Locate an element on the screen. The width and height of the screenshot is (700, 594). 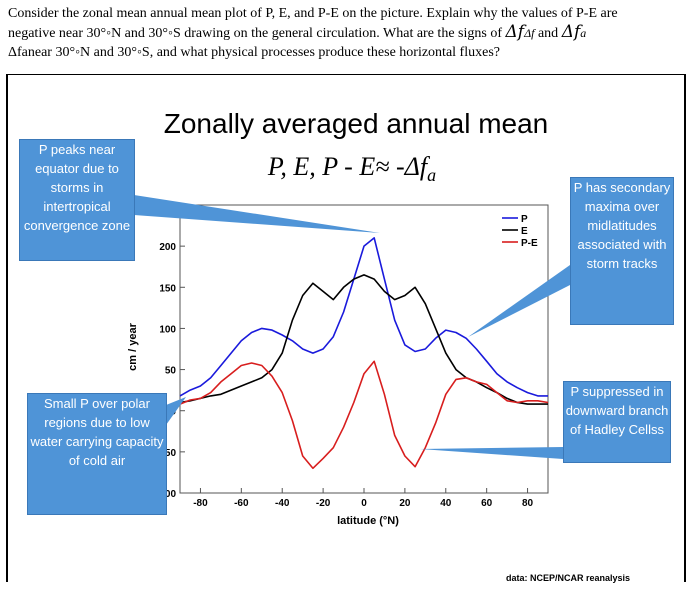
x-tick-label: -20 is located at coordinates (323, 503).